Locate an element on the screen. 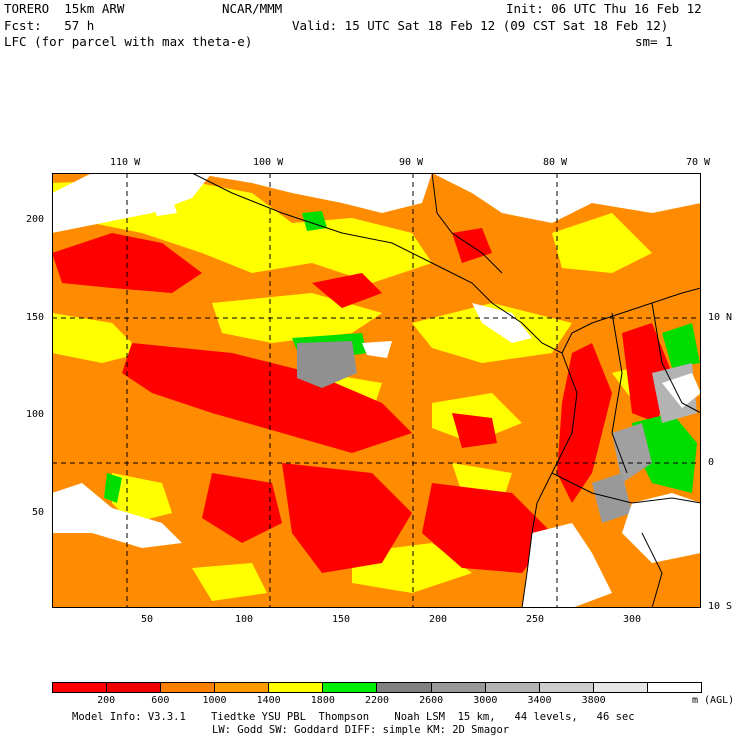 This screenshot has width=740, height=740. org-label: NCAR/MMM is located at coordinates (252, 8).